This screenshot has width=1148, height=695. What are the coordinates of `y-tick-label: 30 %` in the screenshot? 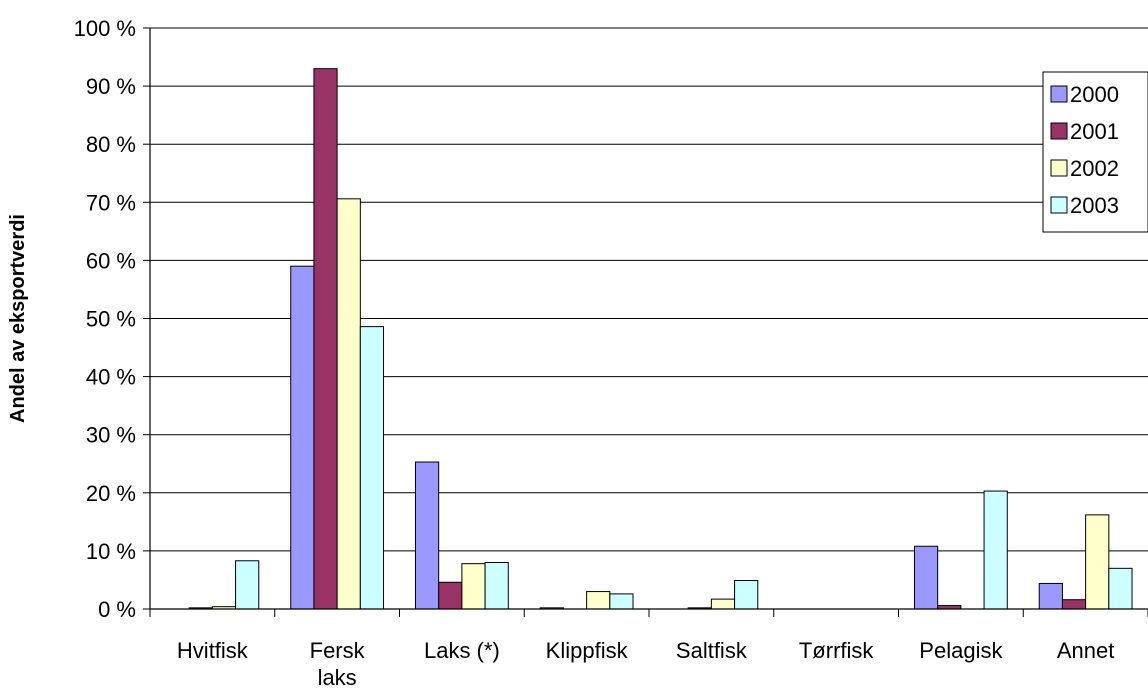 It's located at (111, 435).